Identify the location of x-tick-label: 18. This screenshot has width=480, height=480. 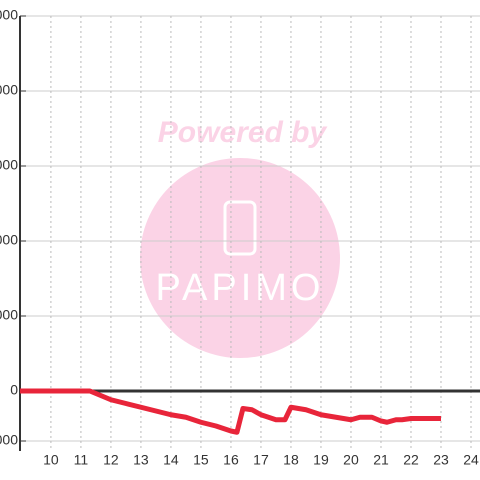
(291, 460).